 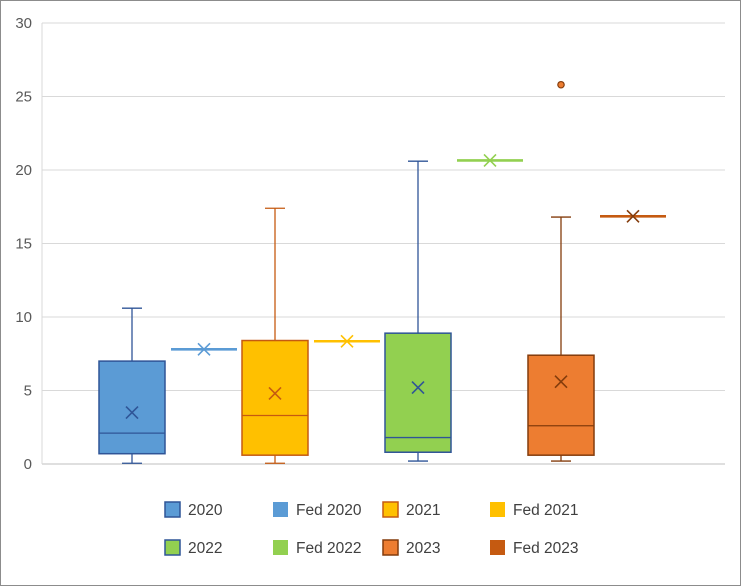 I want to click on legend-label-fed-2020: Fed 2020, so click(x=329, y=510).